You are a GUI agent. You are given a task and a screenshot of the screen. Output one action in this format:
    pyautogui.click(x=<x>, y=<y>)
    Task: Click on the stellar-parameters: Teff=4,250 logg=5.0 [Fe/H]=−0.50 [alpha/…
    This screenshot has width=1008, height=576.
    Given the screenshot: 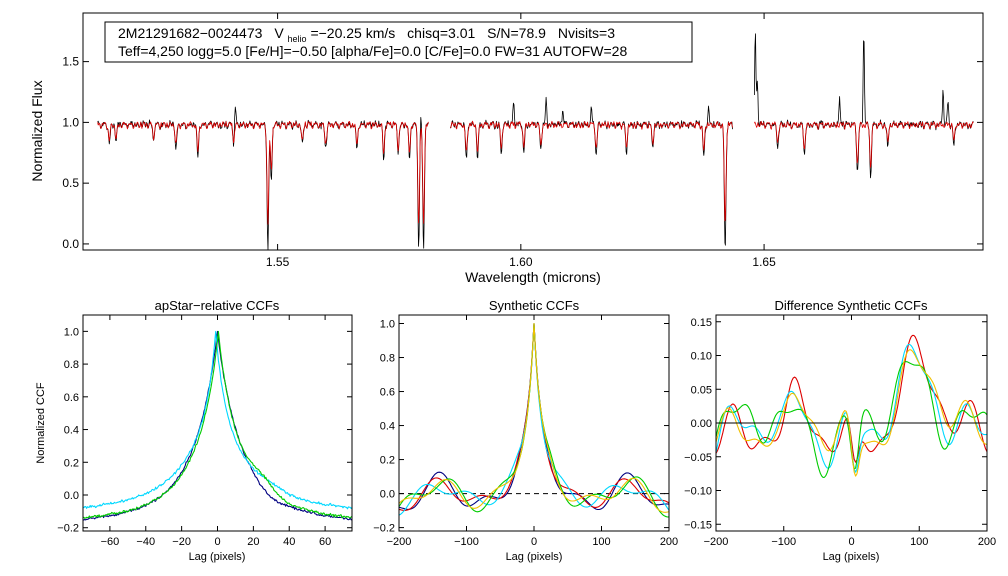 What is the action you would take?
    pyautogui.click(x=372, y=51)
    